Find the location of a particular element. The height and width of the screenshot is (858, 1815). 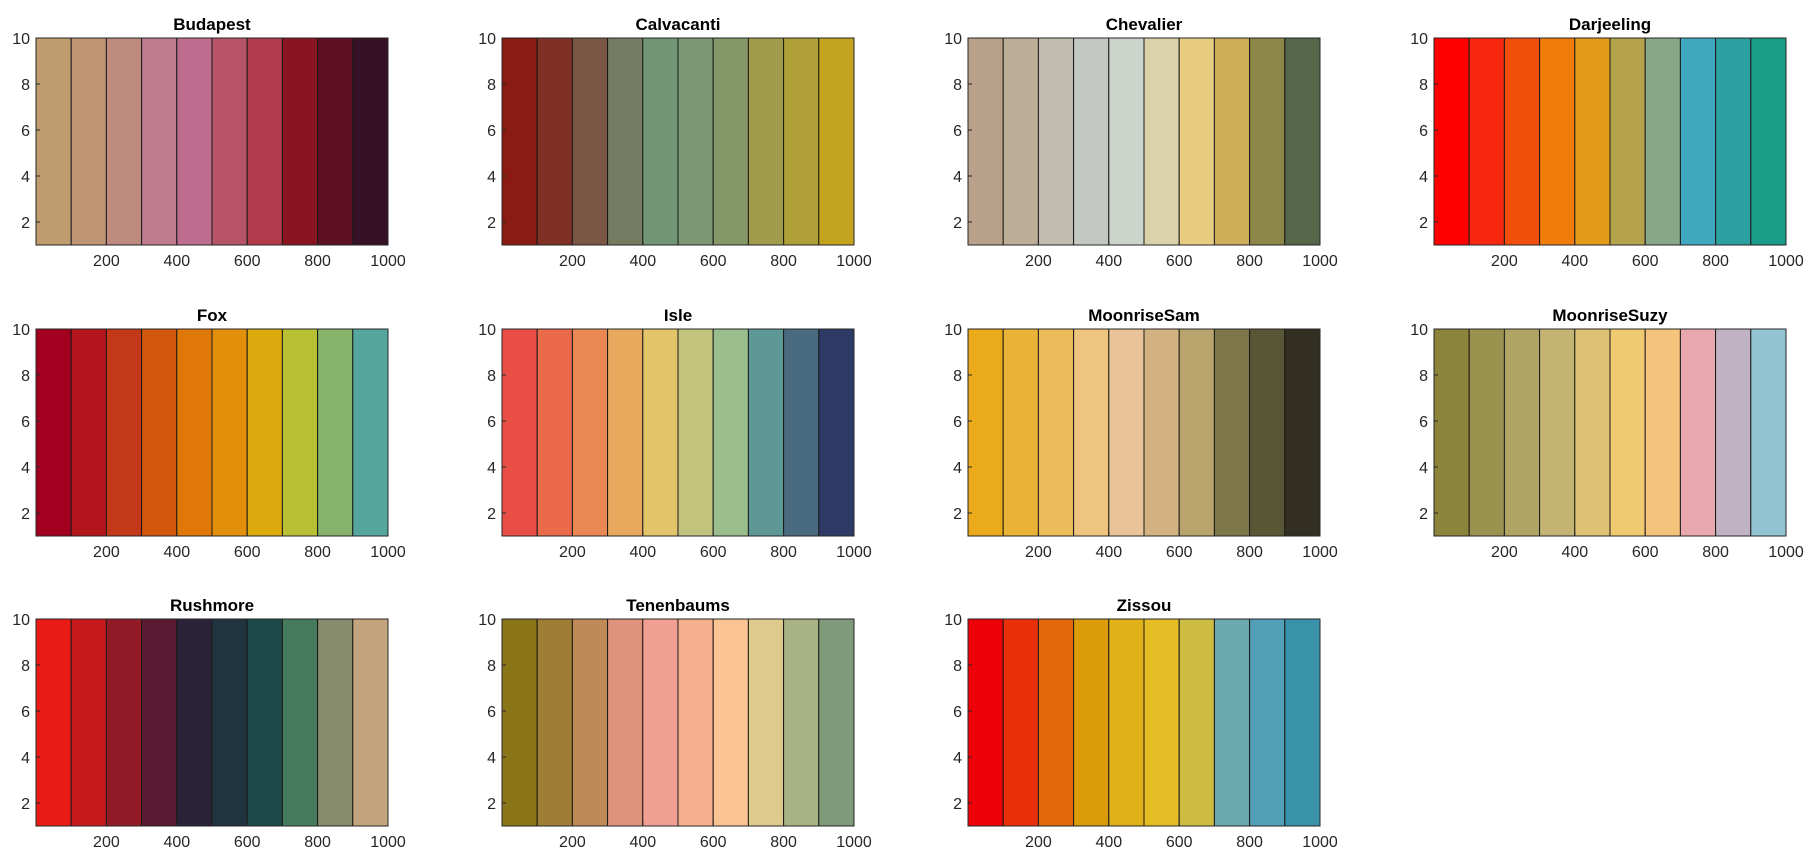

palette-panel-budapest: Budapest 200 400 600 800 1000 2 4 6 8 10 is located at coordinates (210, 137).